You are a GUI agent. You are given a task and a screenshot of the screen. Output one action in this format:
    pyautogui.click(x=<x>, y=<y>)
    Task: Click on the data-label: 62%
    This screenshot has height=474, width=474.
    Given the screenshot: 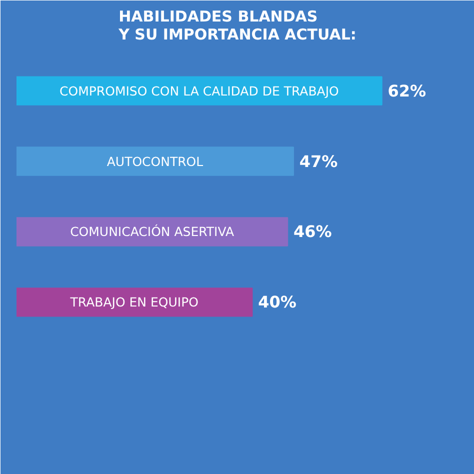 What is the action you would take?
    pyautogui.click(x=407, y=90)
    